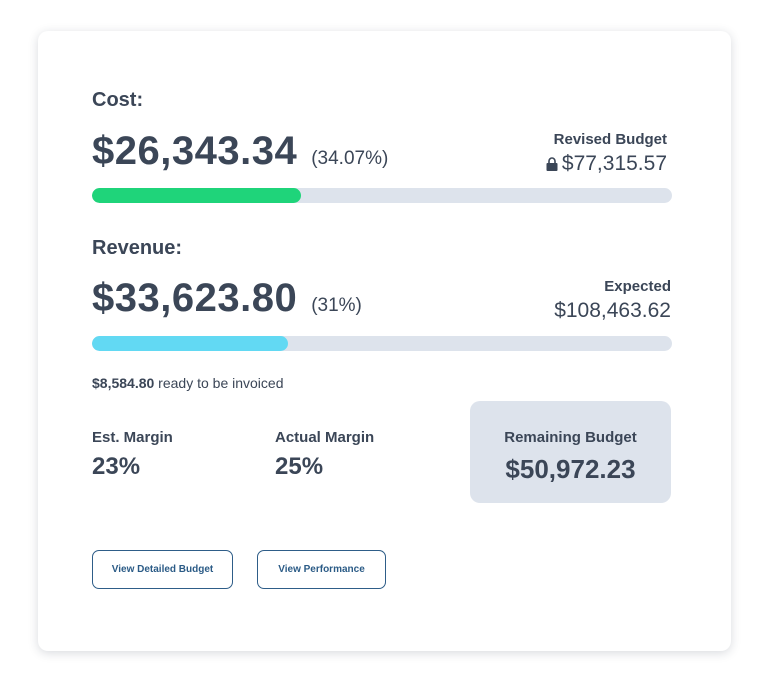  What do you see at coordinates (336, 305) in the screenshot?
I see `revenue-percent: (31%)` at bounding box center [336, 305].